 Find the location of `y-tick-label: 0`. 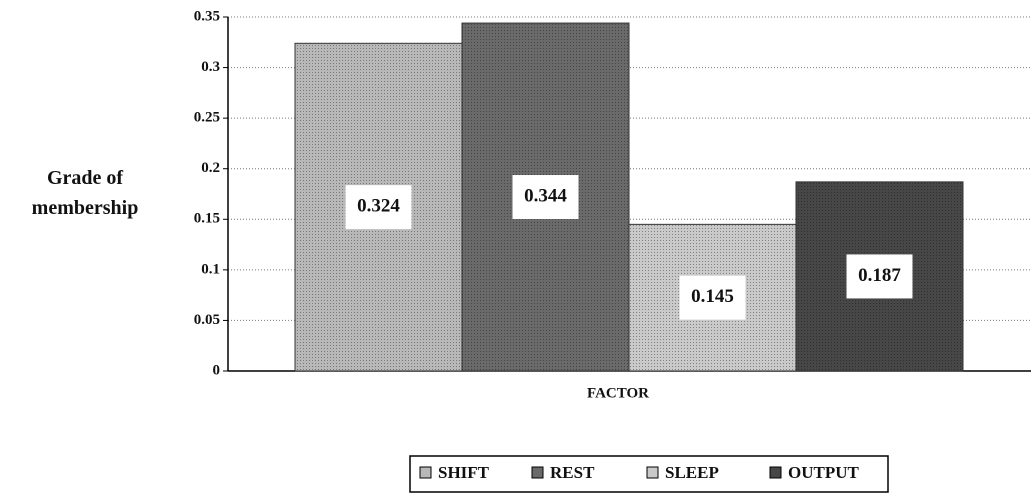

y-tick-label: 0 is located at coordinates (217, 370).